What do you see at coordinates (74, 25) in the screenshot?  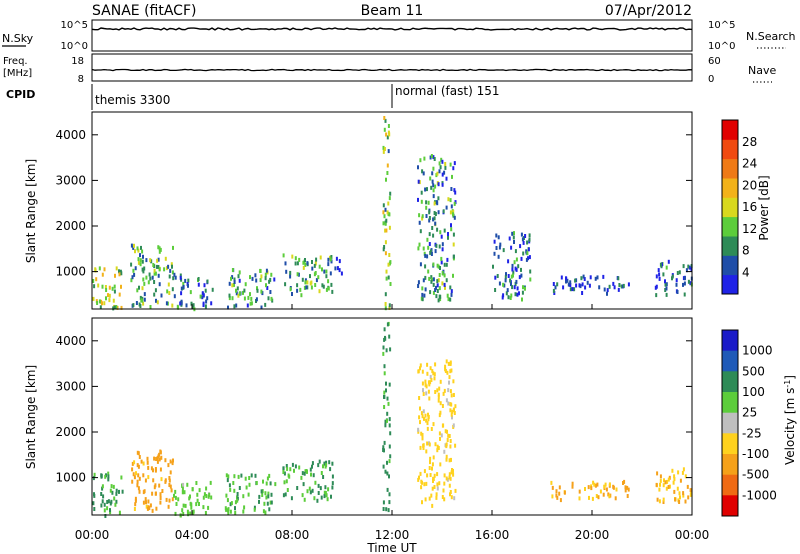 I see `nsky-tick-top: 10^5` at bounding box center [74, 25].